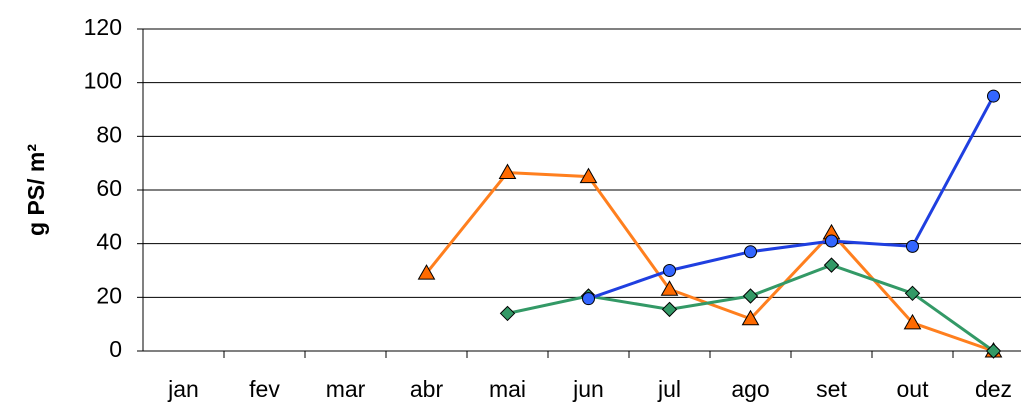  Describe the element at coordinates (103, 27) in the screenshot. I see `y-tick-label: 120` at that location.